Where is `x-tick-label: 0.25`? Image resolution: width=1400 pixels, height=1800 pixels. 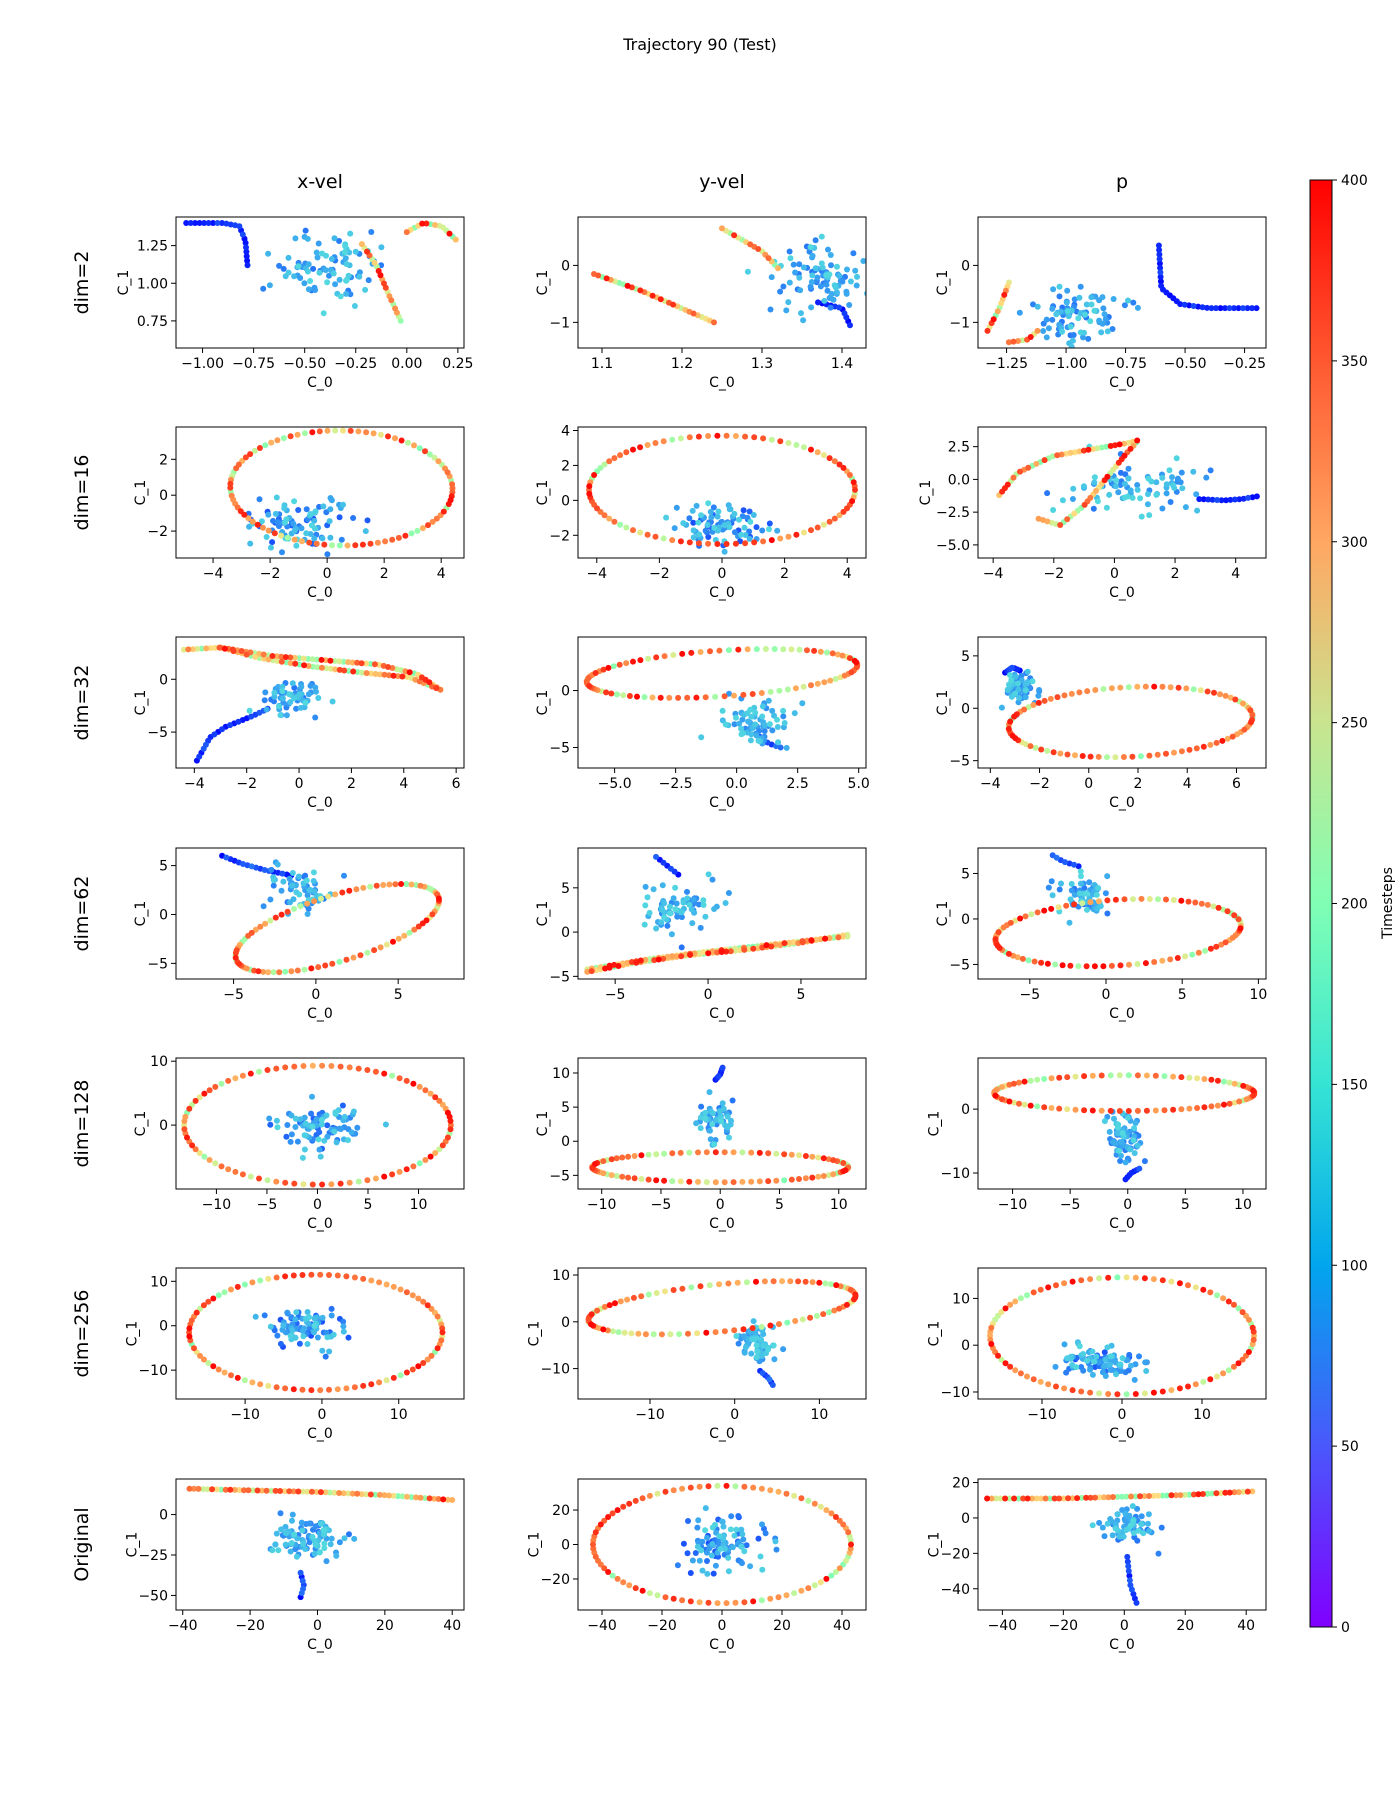 x-tick-label: 0.25 is located at coordinates (457, 364).